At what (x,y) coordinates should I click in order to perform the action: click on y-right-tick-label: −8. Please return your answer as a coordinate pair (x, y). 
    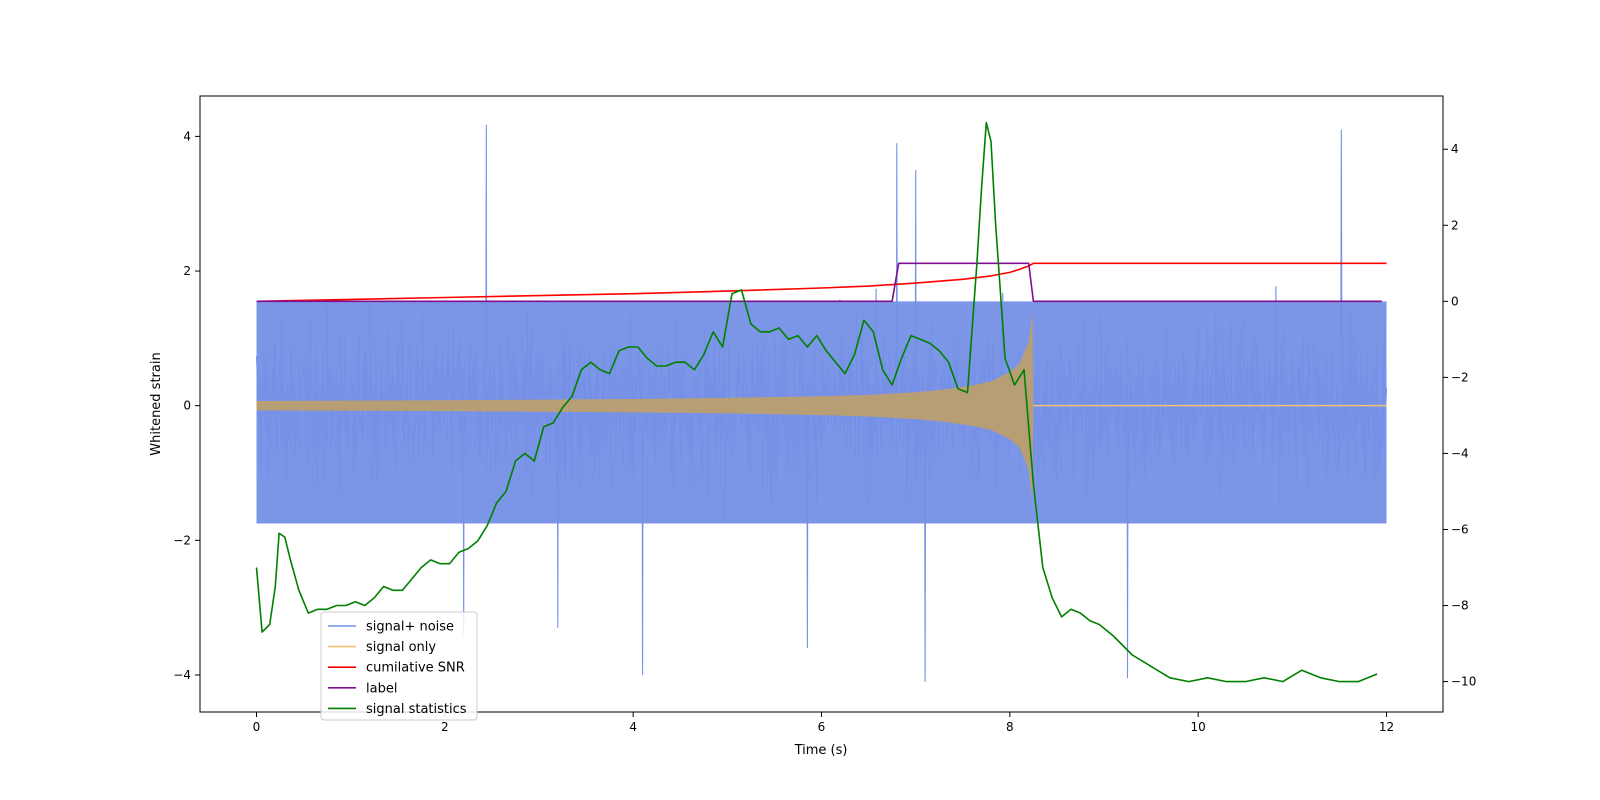
    Looking at the image, I should click on (1460, 606).